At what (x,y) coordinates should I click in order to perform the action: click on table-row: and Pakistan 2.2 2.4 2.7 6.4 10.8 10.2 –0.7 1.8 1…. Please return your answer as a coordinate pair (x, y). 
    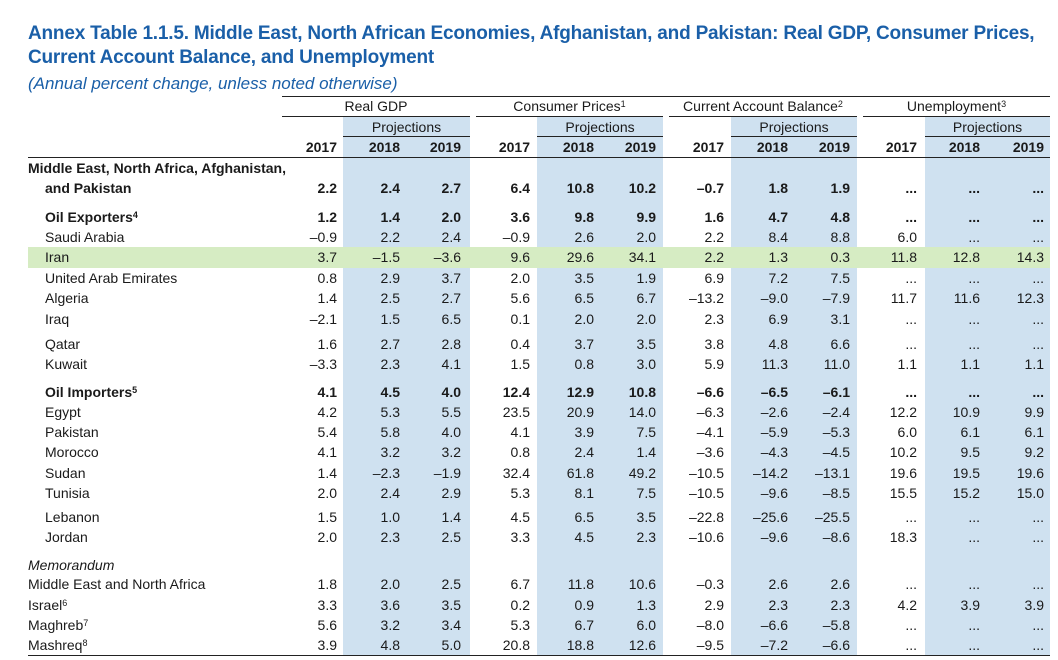
    Looking at the image, I should click on (539, 188).